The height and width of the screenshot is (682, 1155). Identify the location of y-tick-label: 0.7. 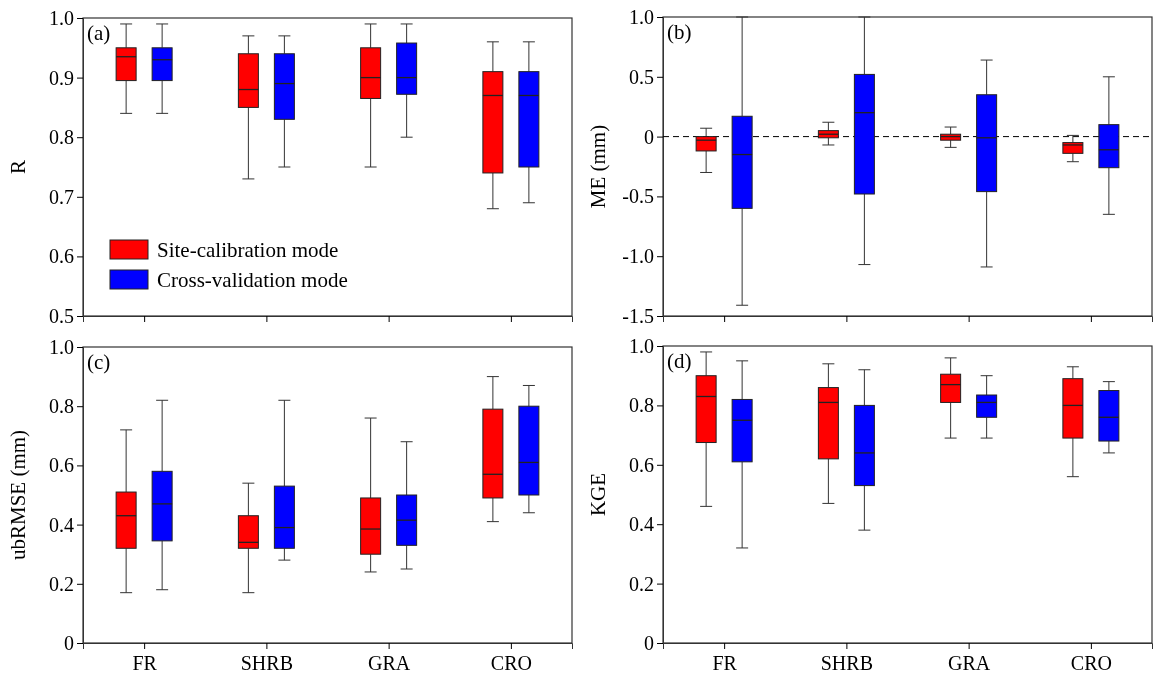
(61, 196).